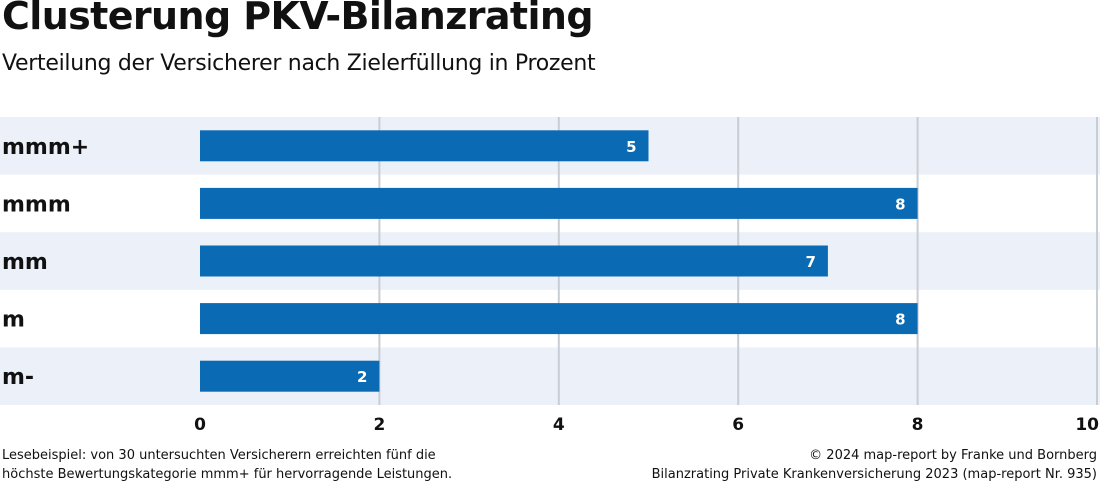  Describe the element at coordinates (550, 376) in the screenshot. I see `row-band` at that location.